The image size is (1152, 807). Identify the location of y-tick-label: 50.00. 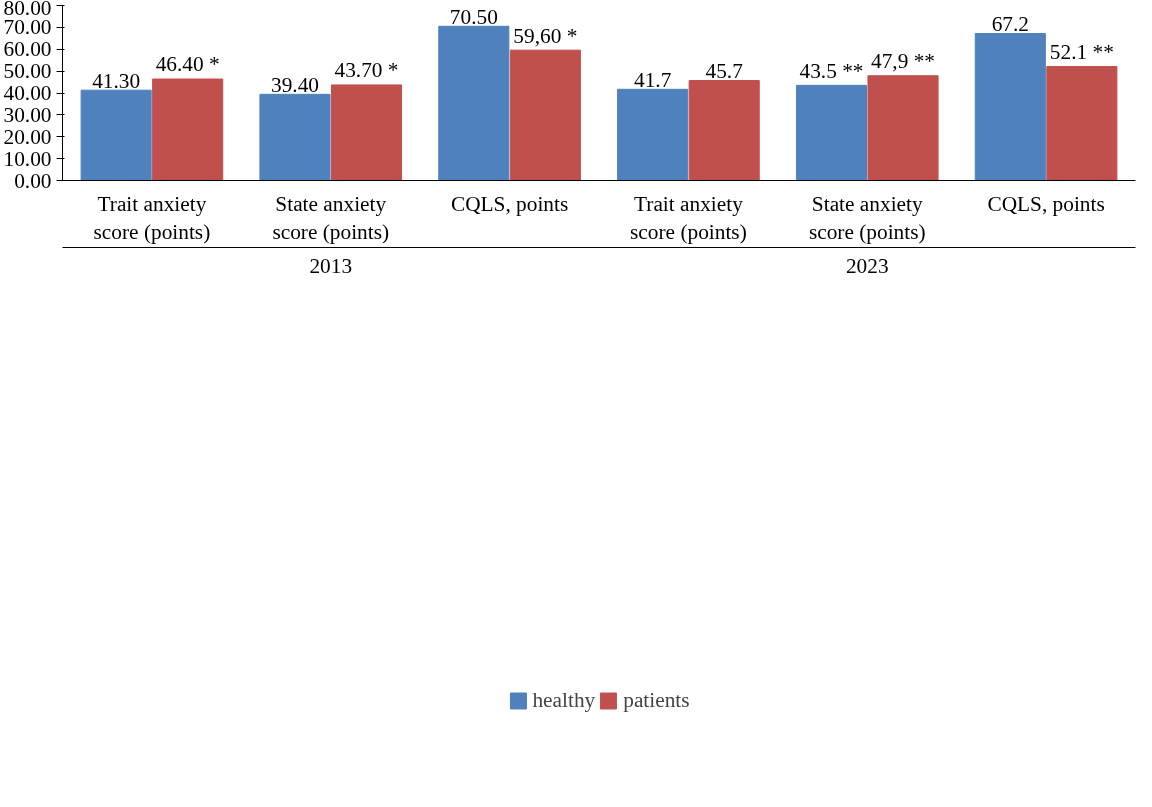
(27, 71).